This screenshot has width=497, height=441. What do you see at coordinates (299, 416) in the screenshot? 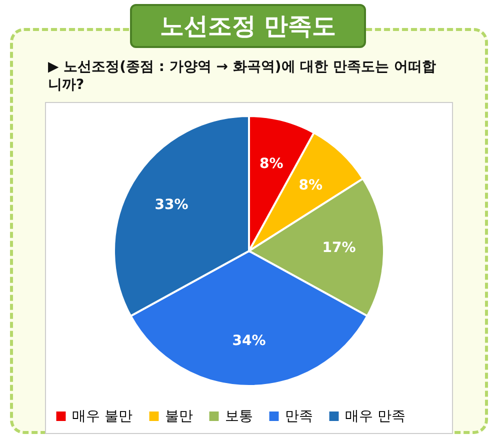
I see `legend-label: 만족` at bounding box center [299, 416].